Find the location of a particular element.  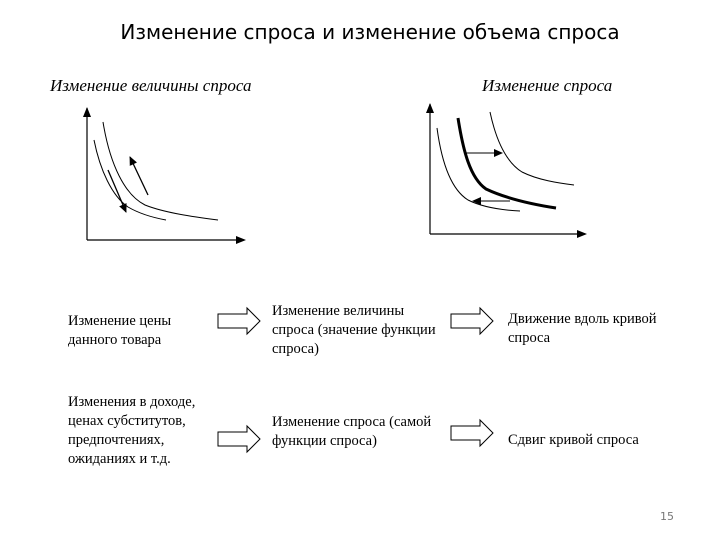

right-y-axis-arrow is located at coordinates (430, 108).